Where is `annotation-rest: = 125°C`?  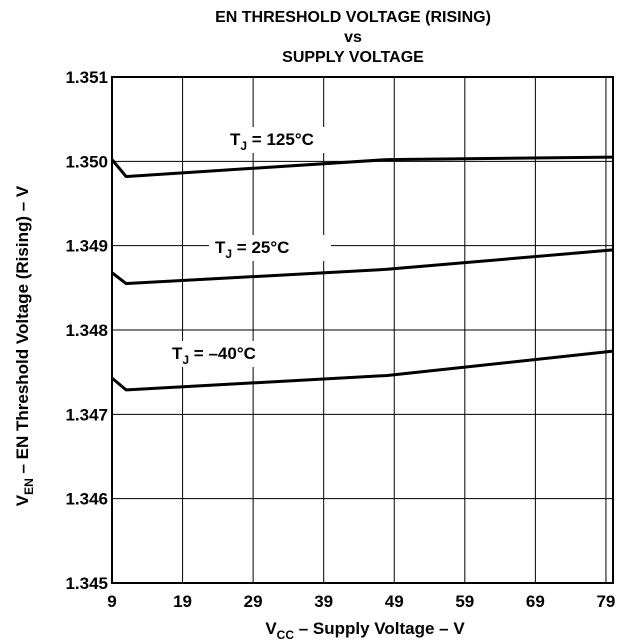
annotation-rest: = 125°C is located at coordinates (280, 139).